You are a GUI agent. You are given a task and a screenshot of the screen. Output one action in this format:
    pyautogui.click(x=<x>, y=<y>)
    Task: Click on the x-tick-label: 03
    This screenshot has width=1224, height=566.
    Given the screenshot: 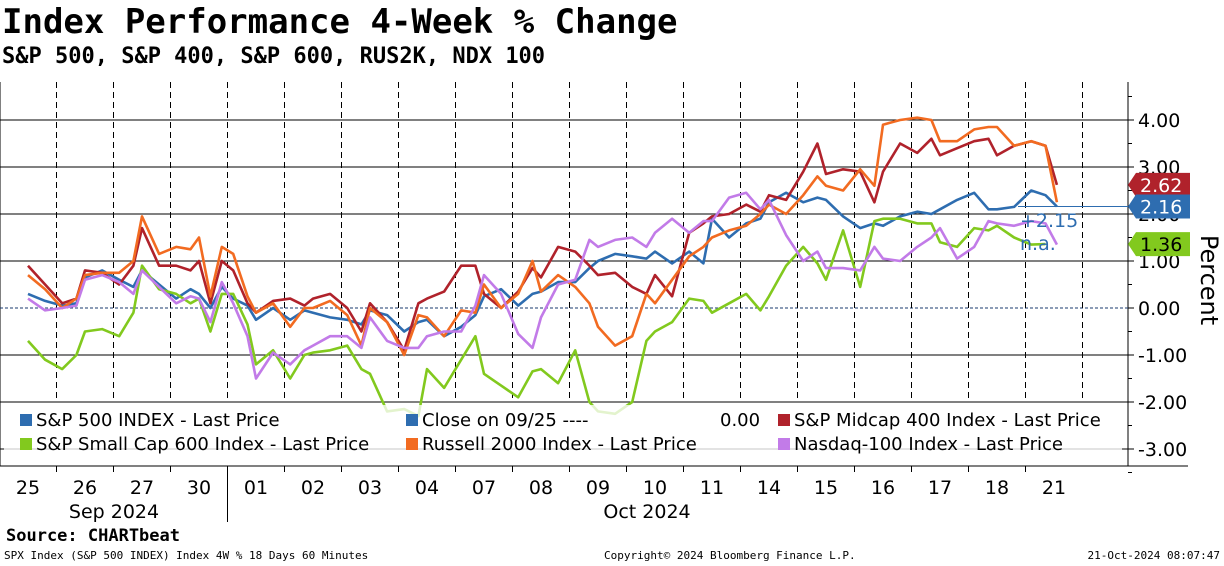 What is the action you would take?
    pyautogui.click(x=370, y=488)
    